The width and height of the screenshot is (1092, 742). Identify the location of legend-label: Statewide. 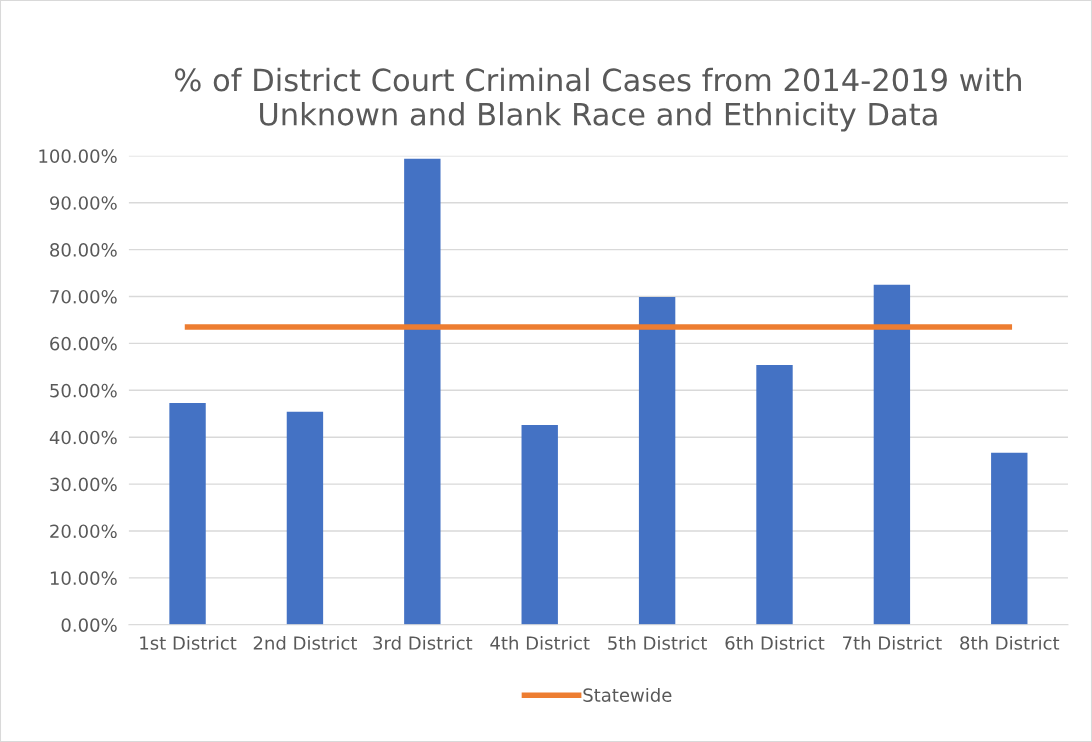
(627, 694).